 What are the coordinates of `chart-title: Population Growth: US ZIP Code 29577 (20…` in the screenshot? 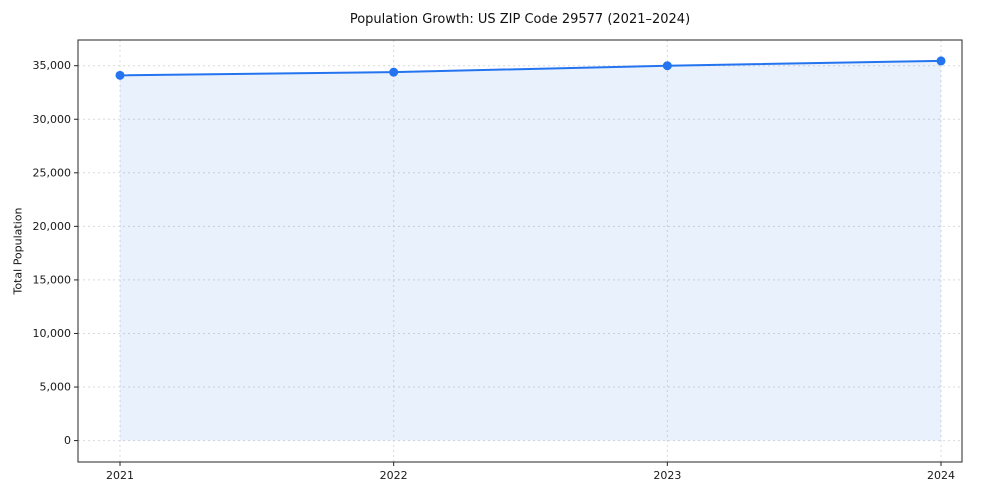 It's located at (520, 19).